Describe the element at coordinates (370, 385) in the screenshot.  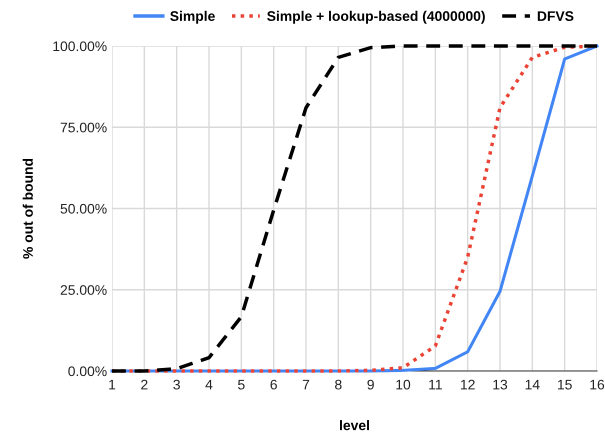
I see `x-tick-label: 9` at that location.